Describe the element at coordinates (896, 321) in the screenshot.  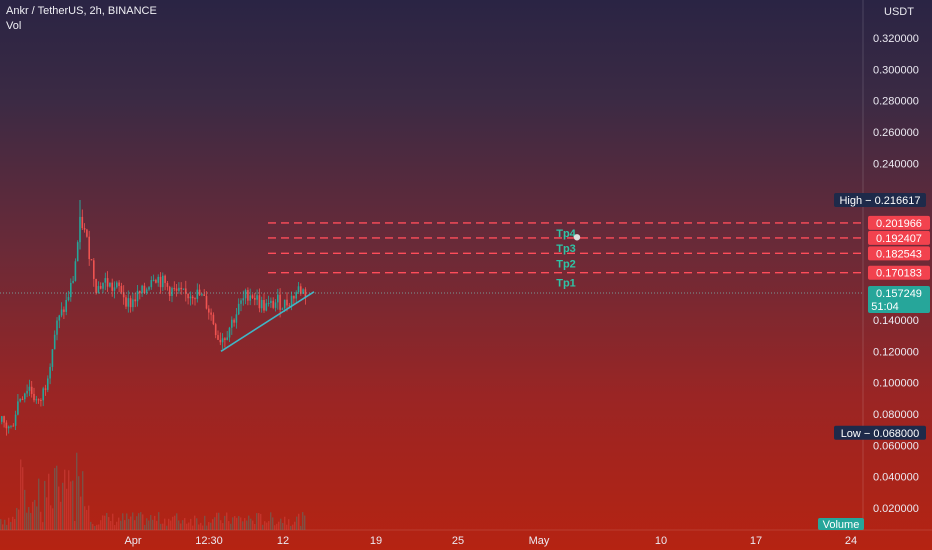
I see `price-tick-label: 0.140000` at that location.